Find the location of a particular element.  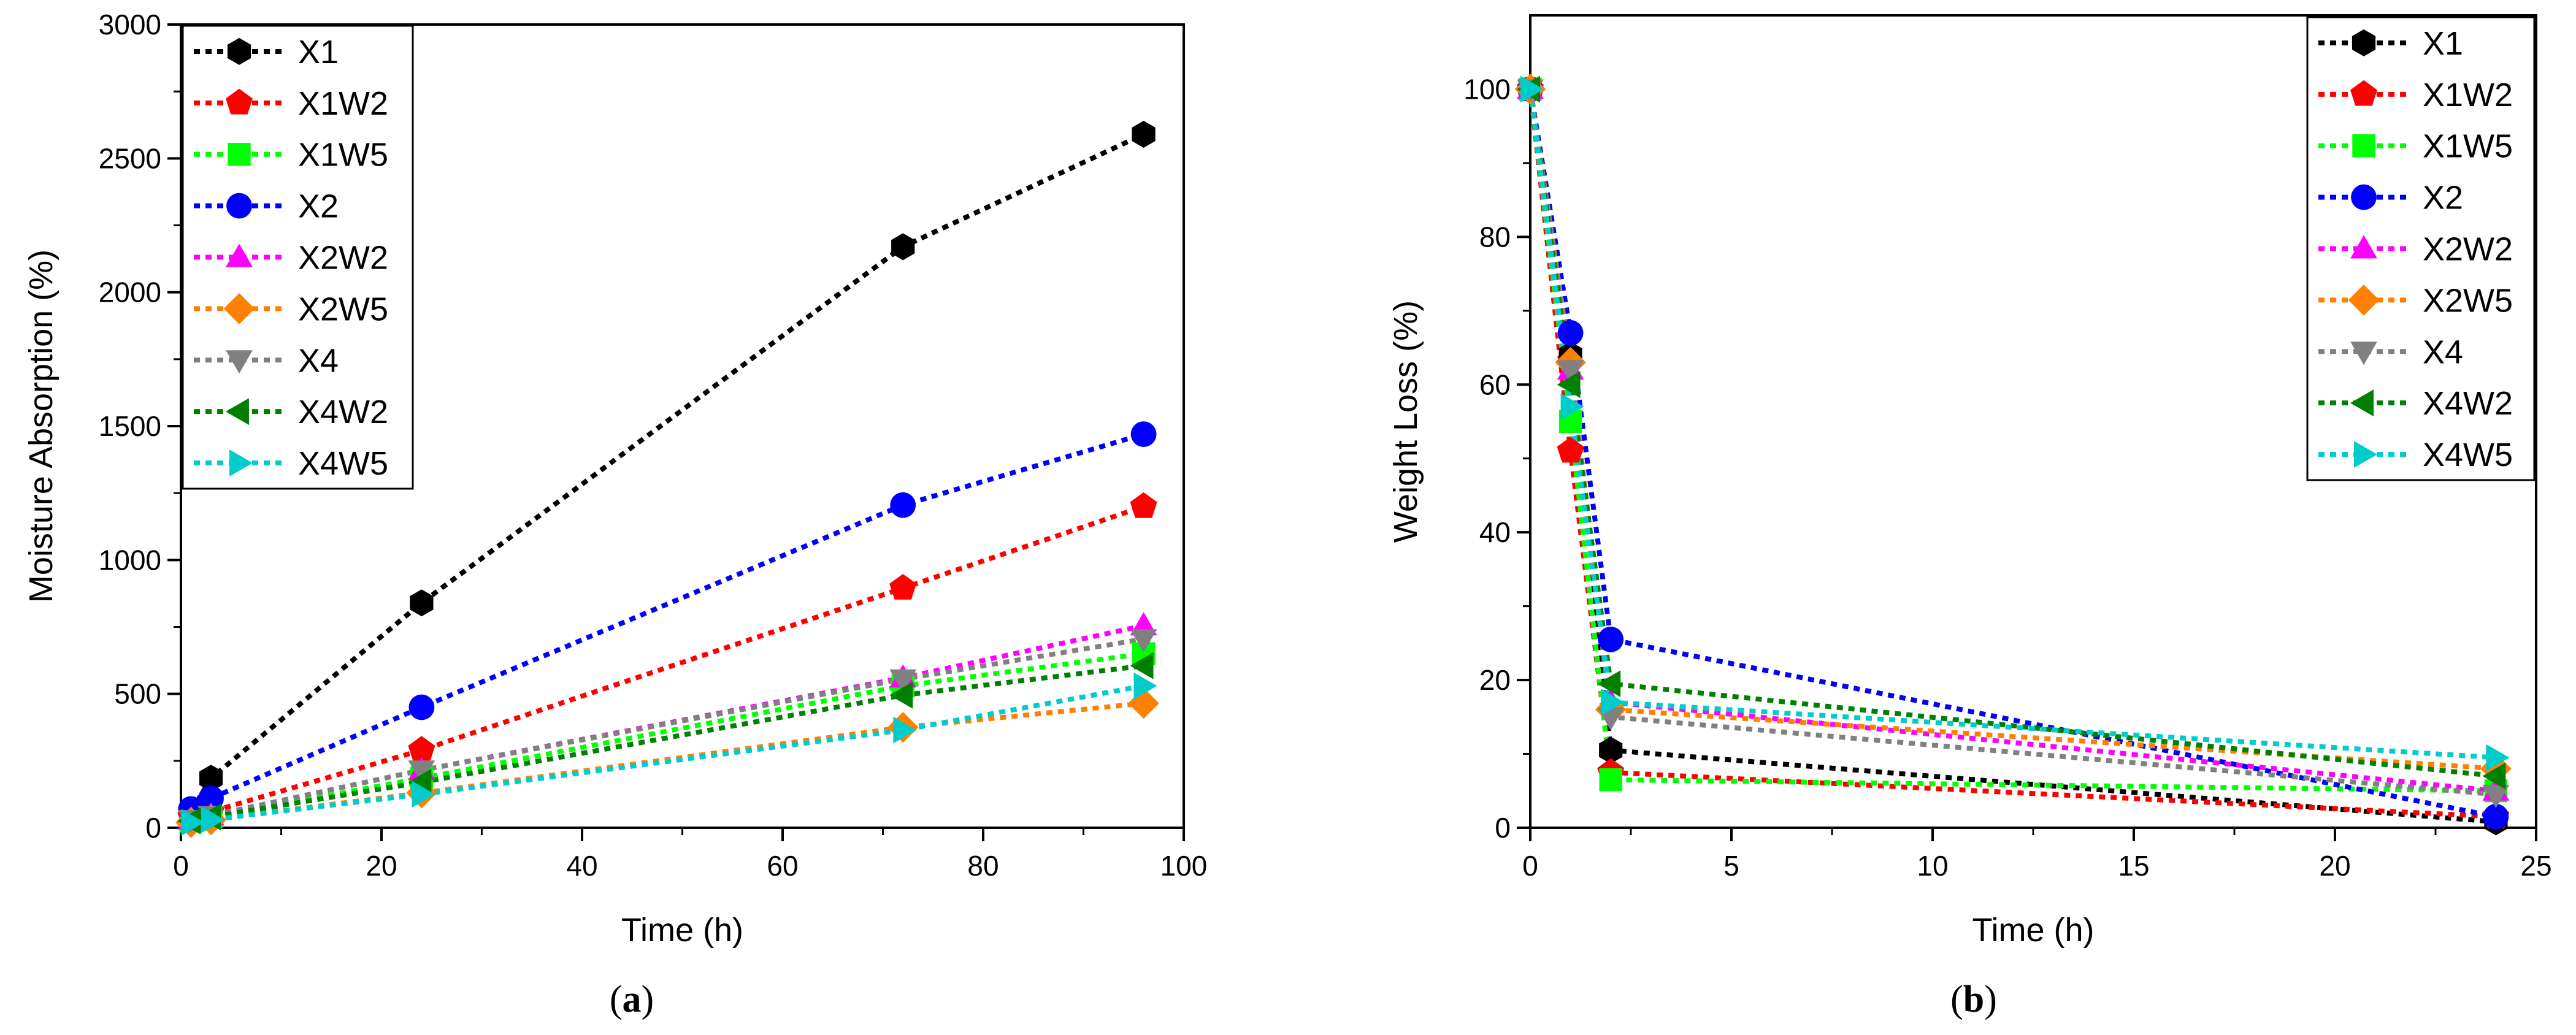

x-tick-label: 5 is located at coordinates (1731, 866).